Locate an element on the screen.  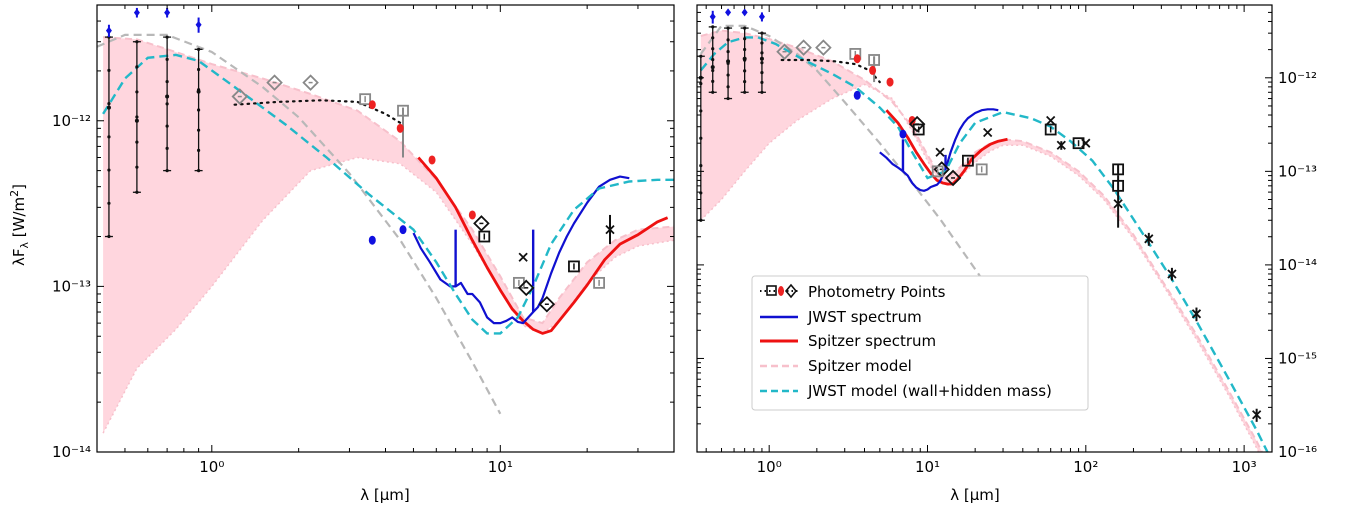
y-axis-label-units: [W/m is located at coordinates (19, 219).